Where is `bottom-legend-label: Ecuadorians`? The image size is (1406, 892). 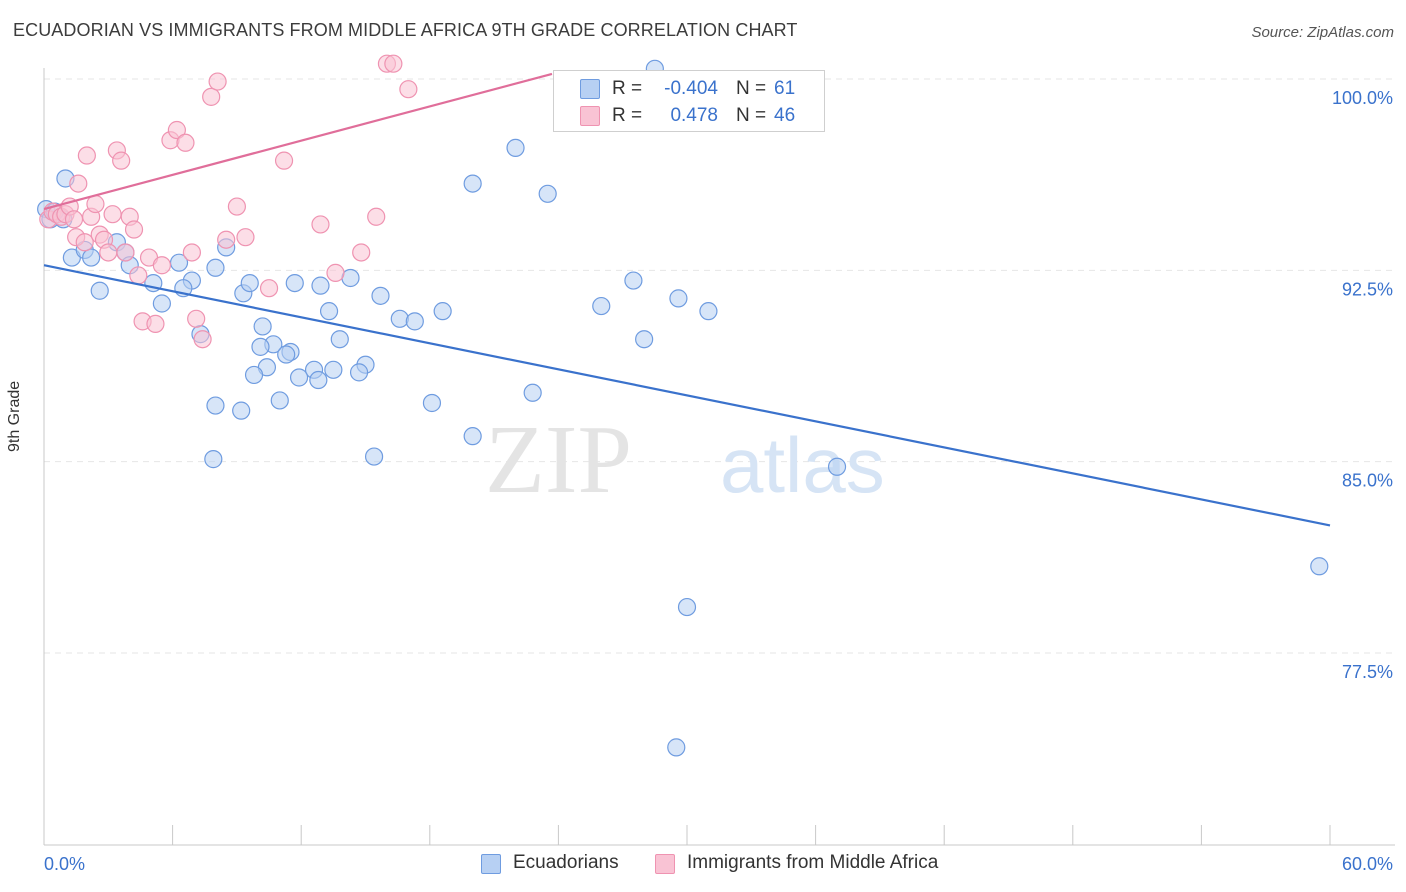
bottom-legend-label: Ecuadorians is located at coordinates (566, 862).